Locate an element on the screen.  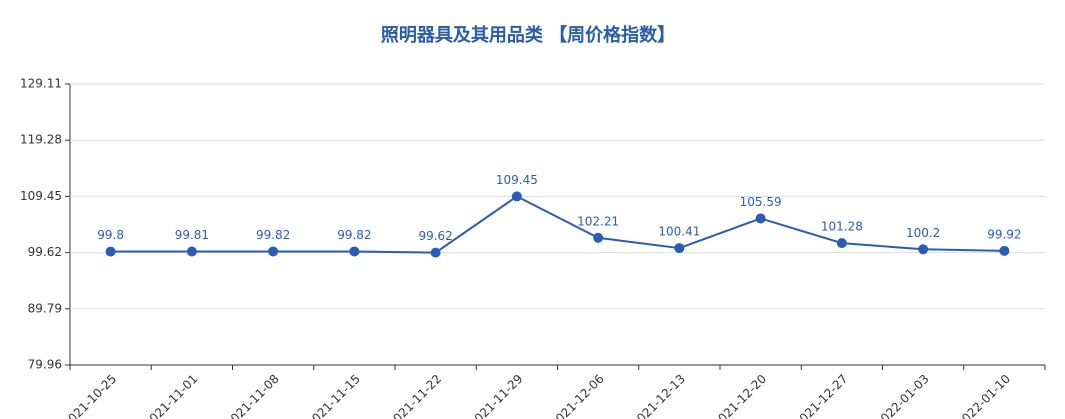
y-tick-label: 99.62 is located at coordinates (45, 252).